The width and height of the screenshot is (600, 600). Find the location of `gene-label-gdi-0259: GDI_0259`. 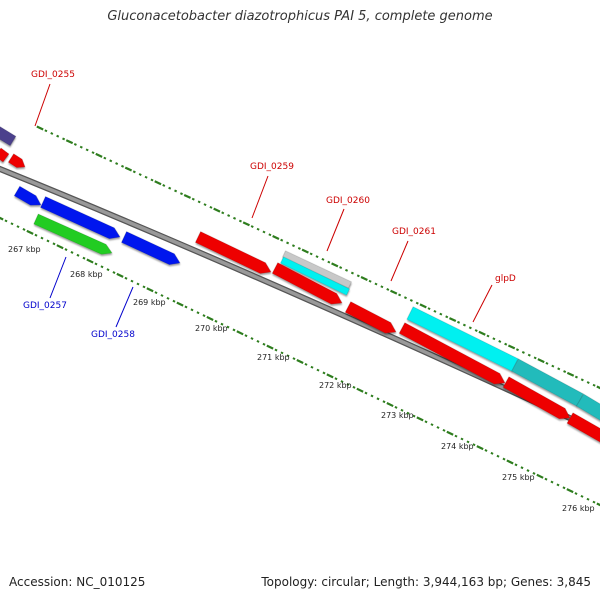

gene-label-gdi-0259: GDI_0259 is located at coordinates (272, 167).